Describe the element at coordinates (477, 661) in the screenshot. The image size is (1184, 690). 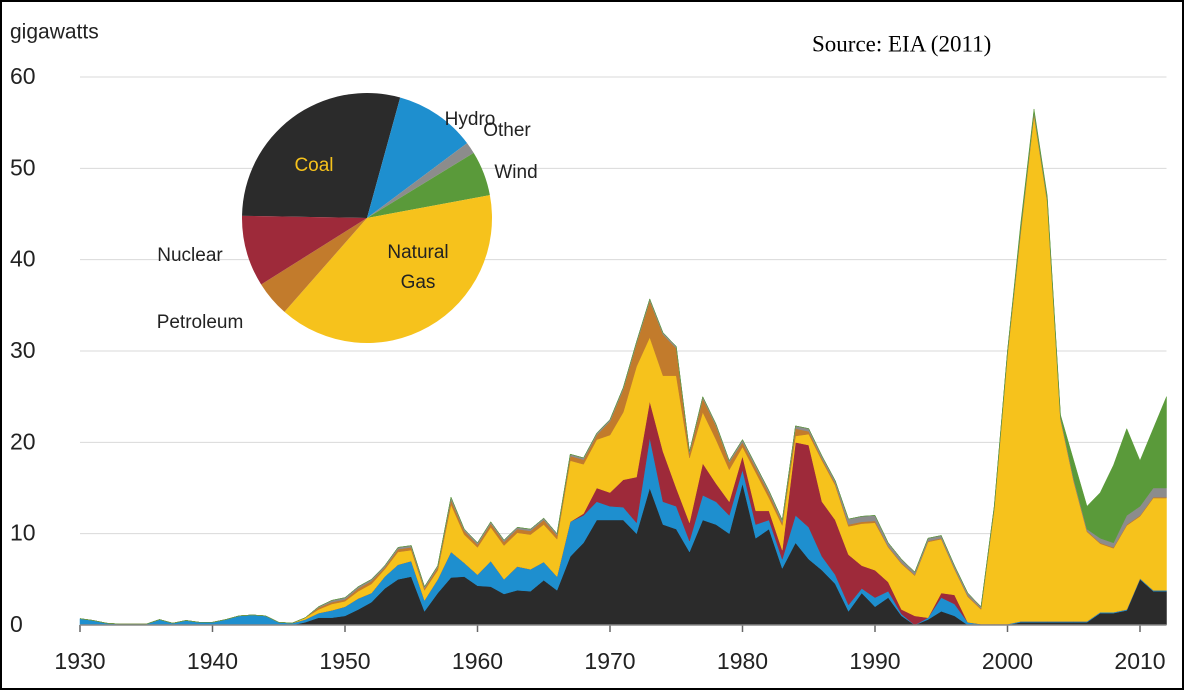
I see `x-tick-label: 1960` at that location.